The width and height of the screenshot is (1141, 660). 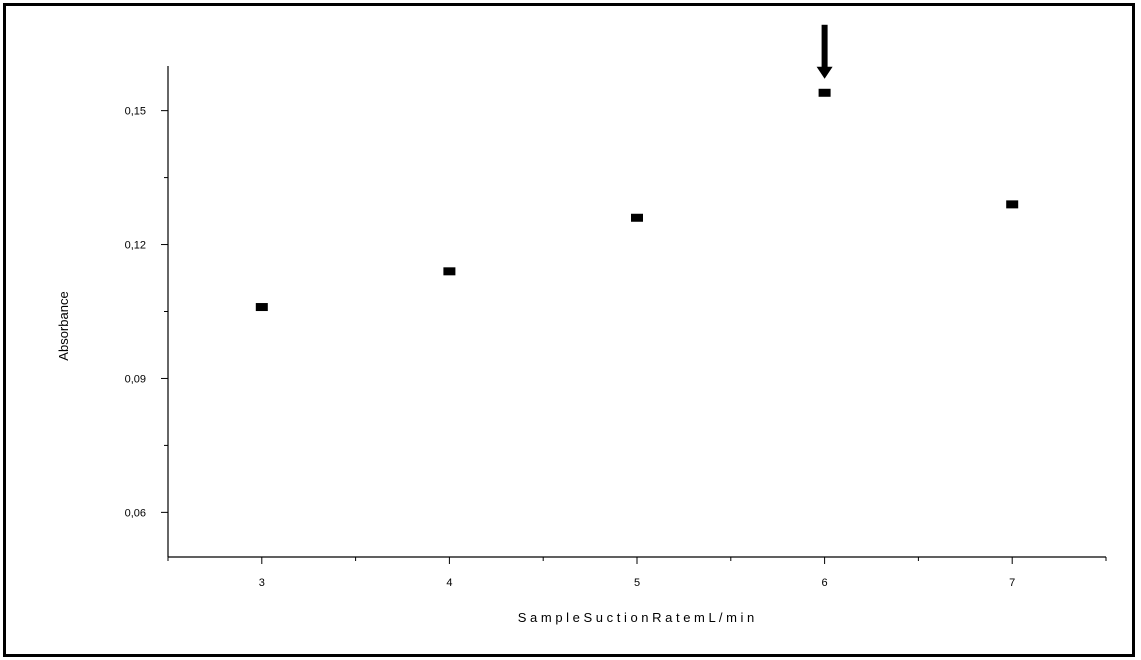 What do you see at coordinates (824, 72) in the screenshot?
I see `arrow-head` at bounding box center [824, 72].